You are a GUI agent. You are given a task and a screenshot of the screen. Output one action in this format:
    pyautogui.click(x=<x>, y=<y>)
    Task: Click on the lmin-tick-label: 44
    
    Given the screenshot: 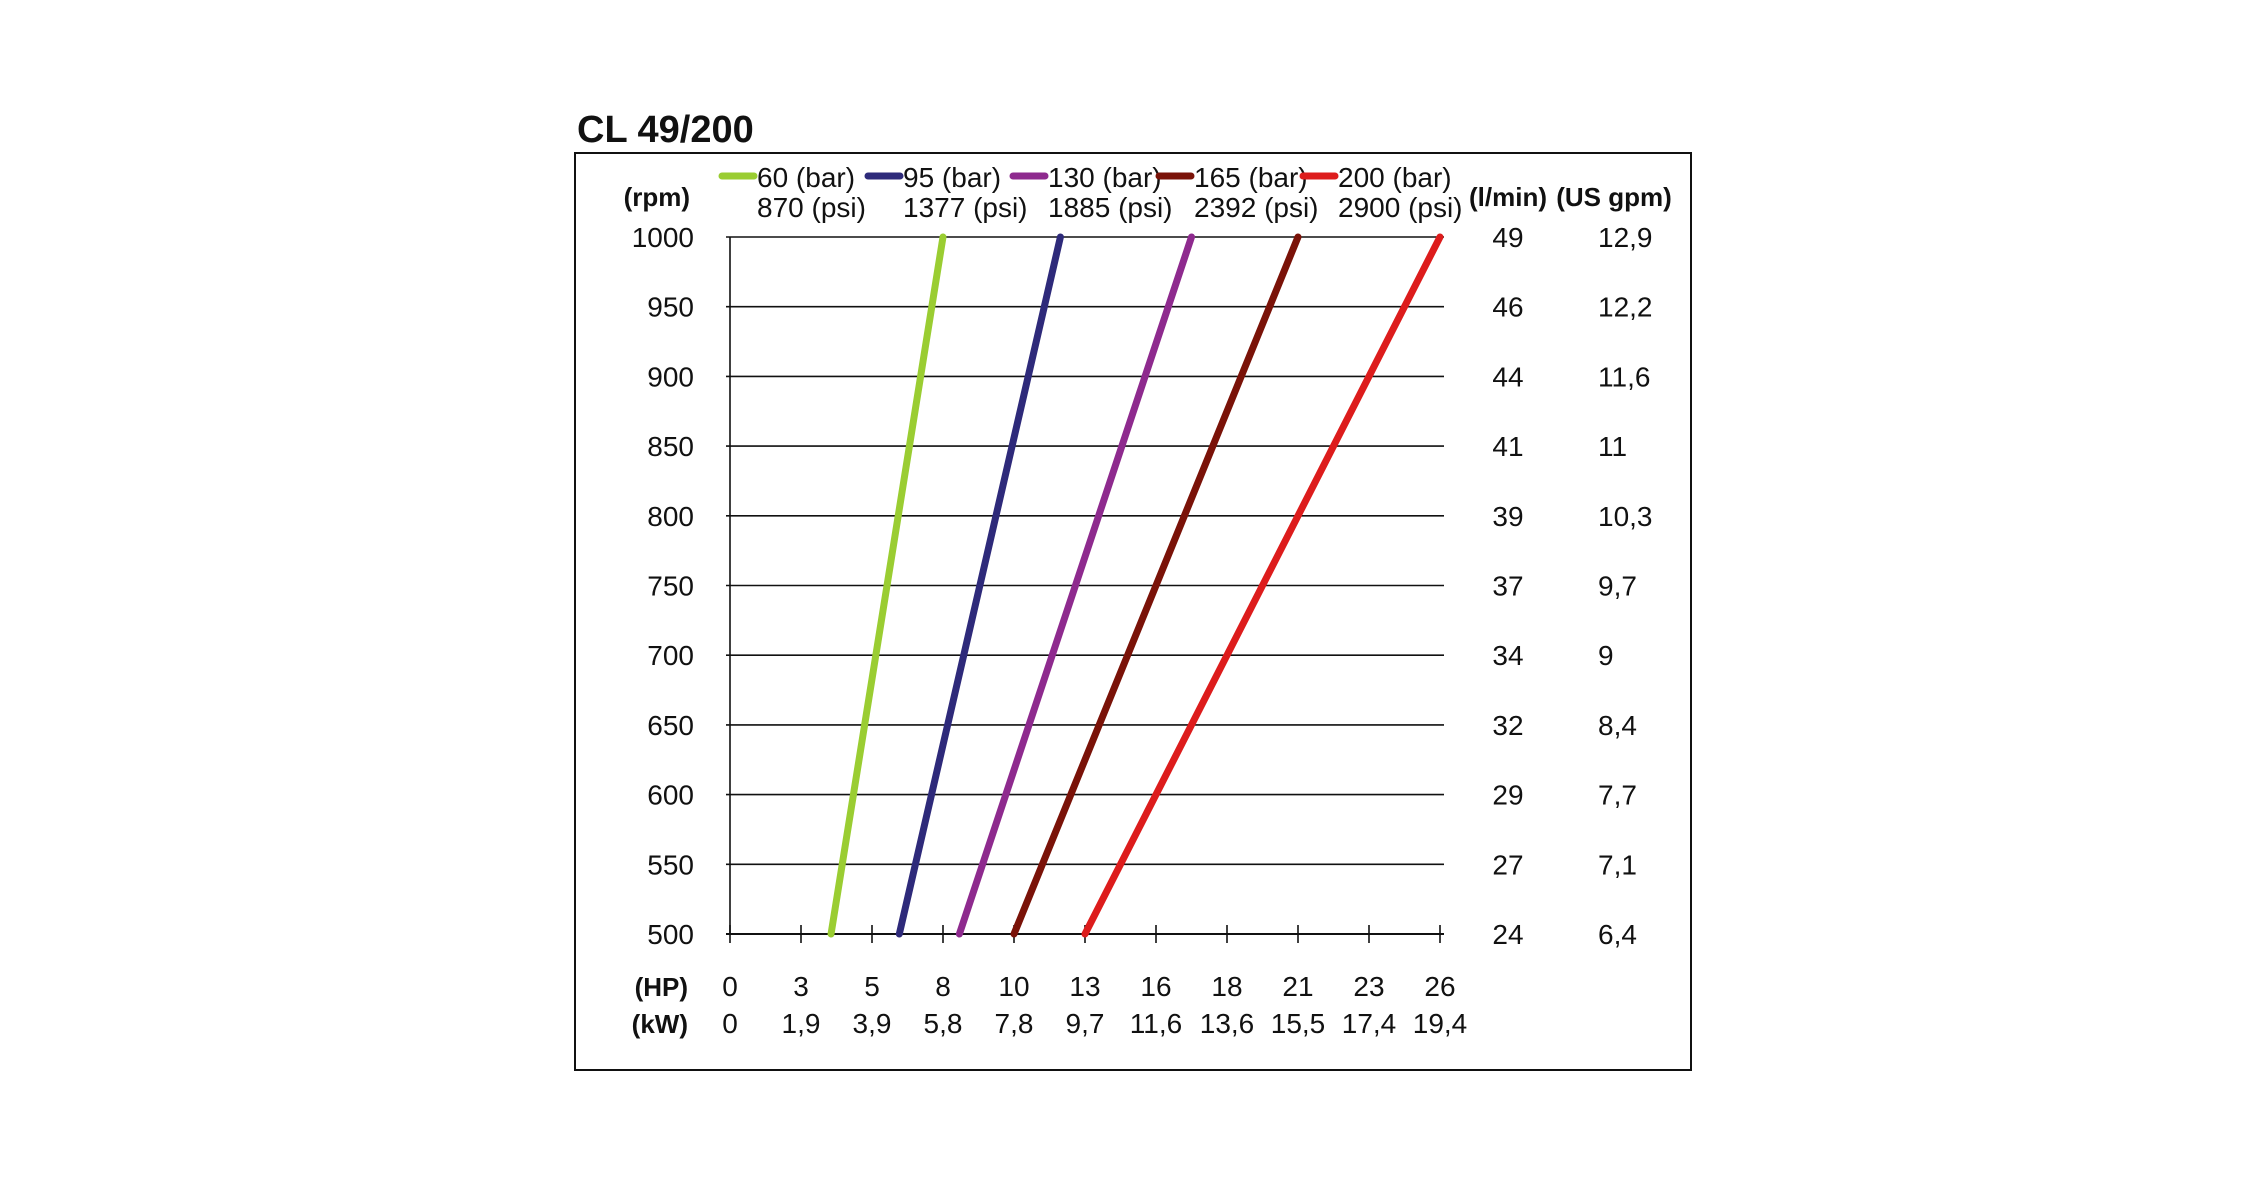 What is the action you would take?
    pyautogui.click(x=1507, y=376)
    